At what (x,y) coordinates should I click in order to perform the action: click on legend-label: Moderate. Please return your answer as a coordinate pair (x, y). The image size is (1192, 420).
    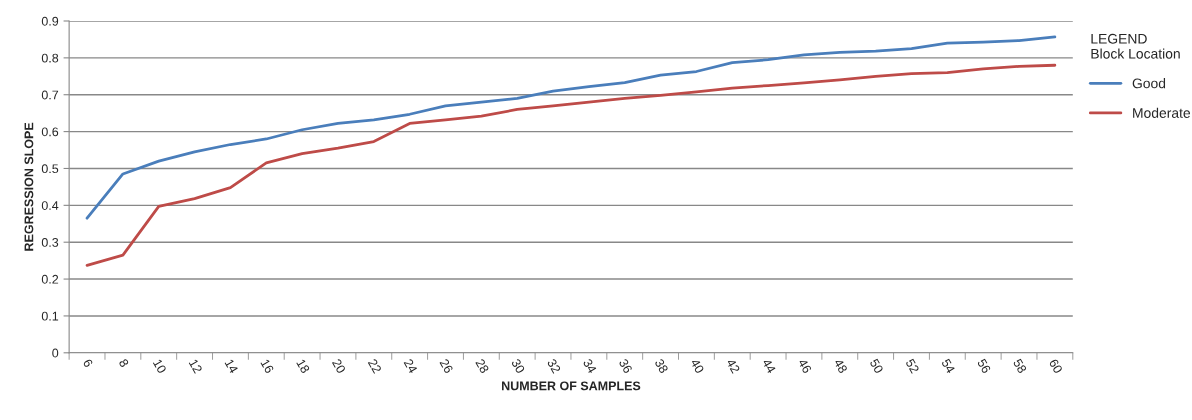
    Looking at the image, I should click on (1162, 112).